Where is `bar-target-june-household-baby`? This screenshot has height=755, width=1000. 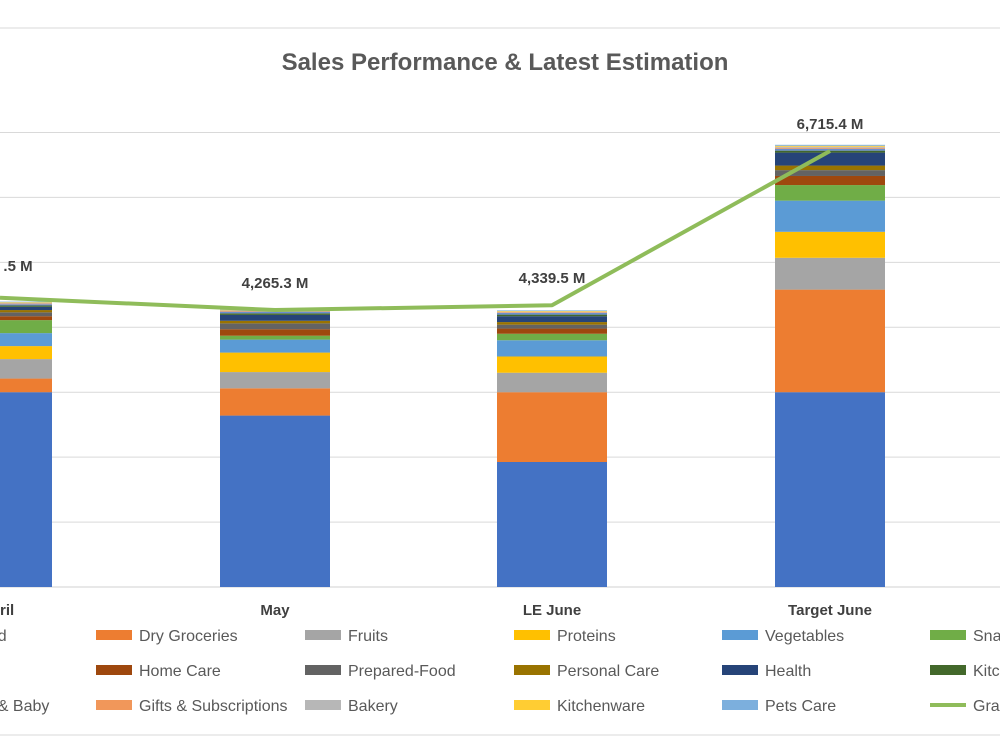
bar-target-june-household-baby is located at coordinates (830, 149).